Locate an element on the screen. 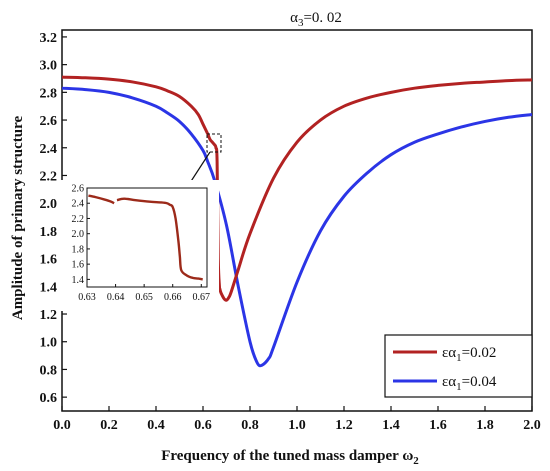 The height and width of the screenshot is (471, 550). y-tick-label: 1.4 is located at coordinates (49, 287).